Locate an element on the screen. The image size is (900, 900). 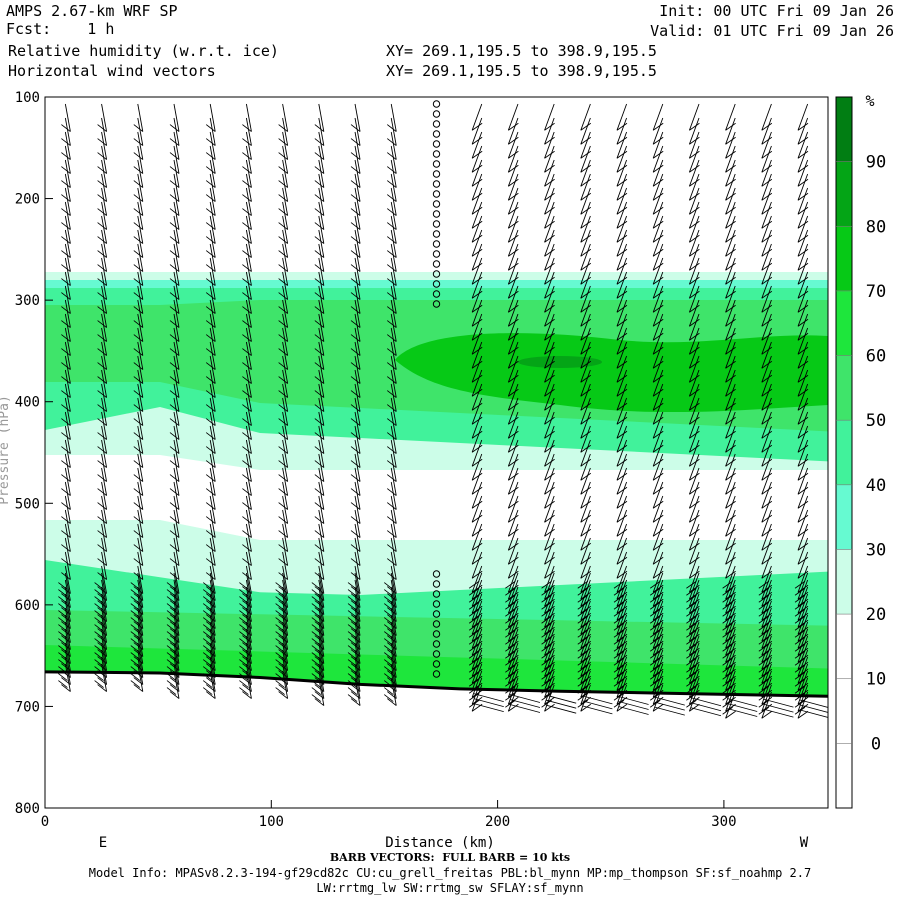
colorbar-frame is located at coordinates (844, 452).